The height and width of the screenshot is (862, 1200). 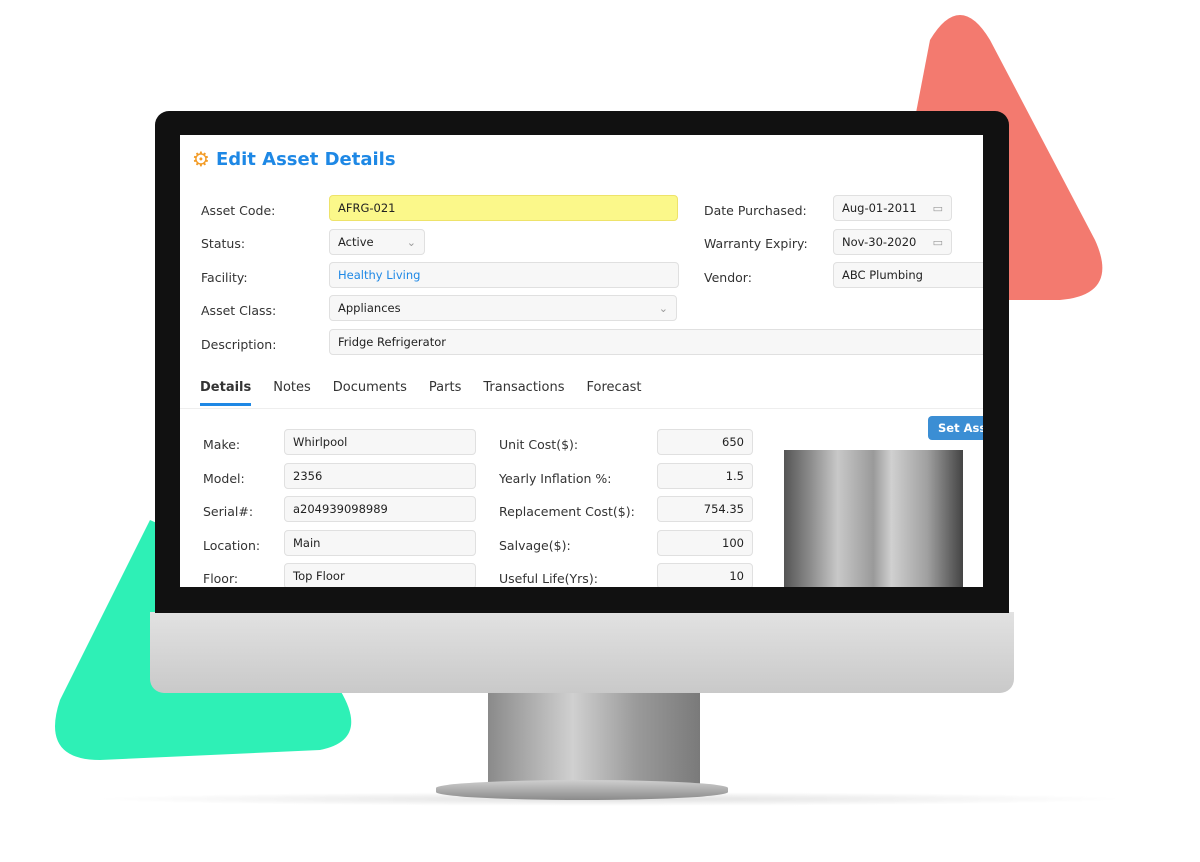 I want to click on description-value: Fridge Refrigerator, so click(x=392, y=342).